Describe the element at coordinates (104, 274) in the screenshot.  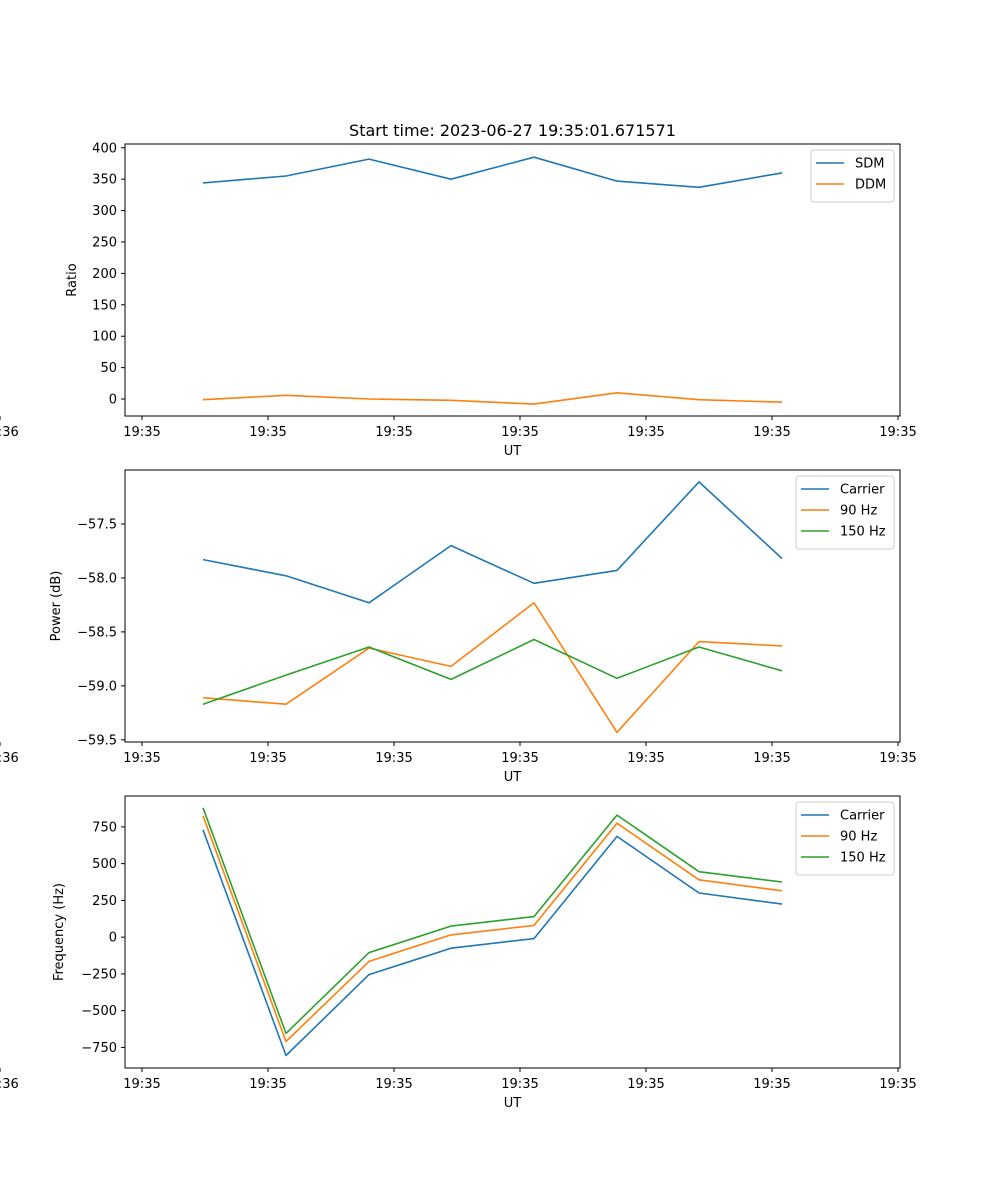
I see `y-tick-label: 200` at that location.